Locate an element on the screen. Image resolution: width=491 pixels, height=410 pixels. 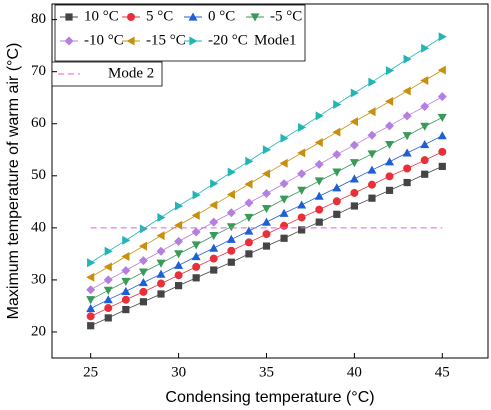
y-tick-label: 20 is located at coordinates (38, 331).